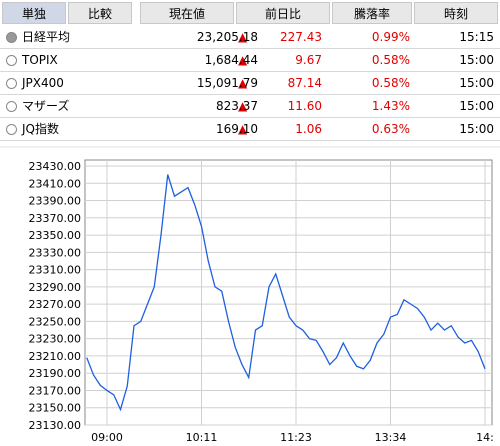  I want to click on cell: JQ指数, so click(40, 129).